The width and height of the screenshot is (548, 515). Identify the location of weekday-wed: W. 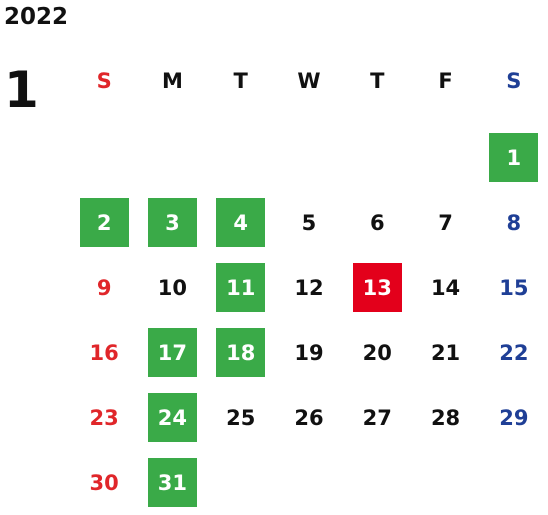
(309, 81).